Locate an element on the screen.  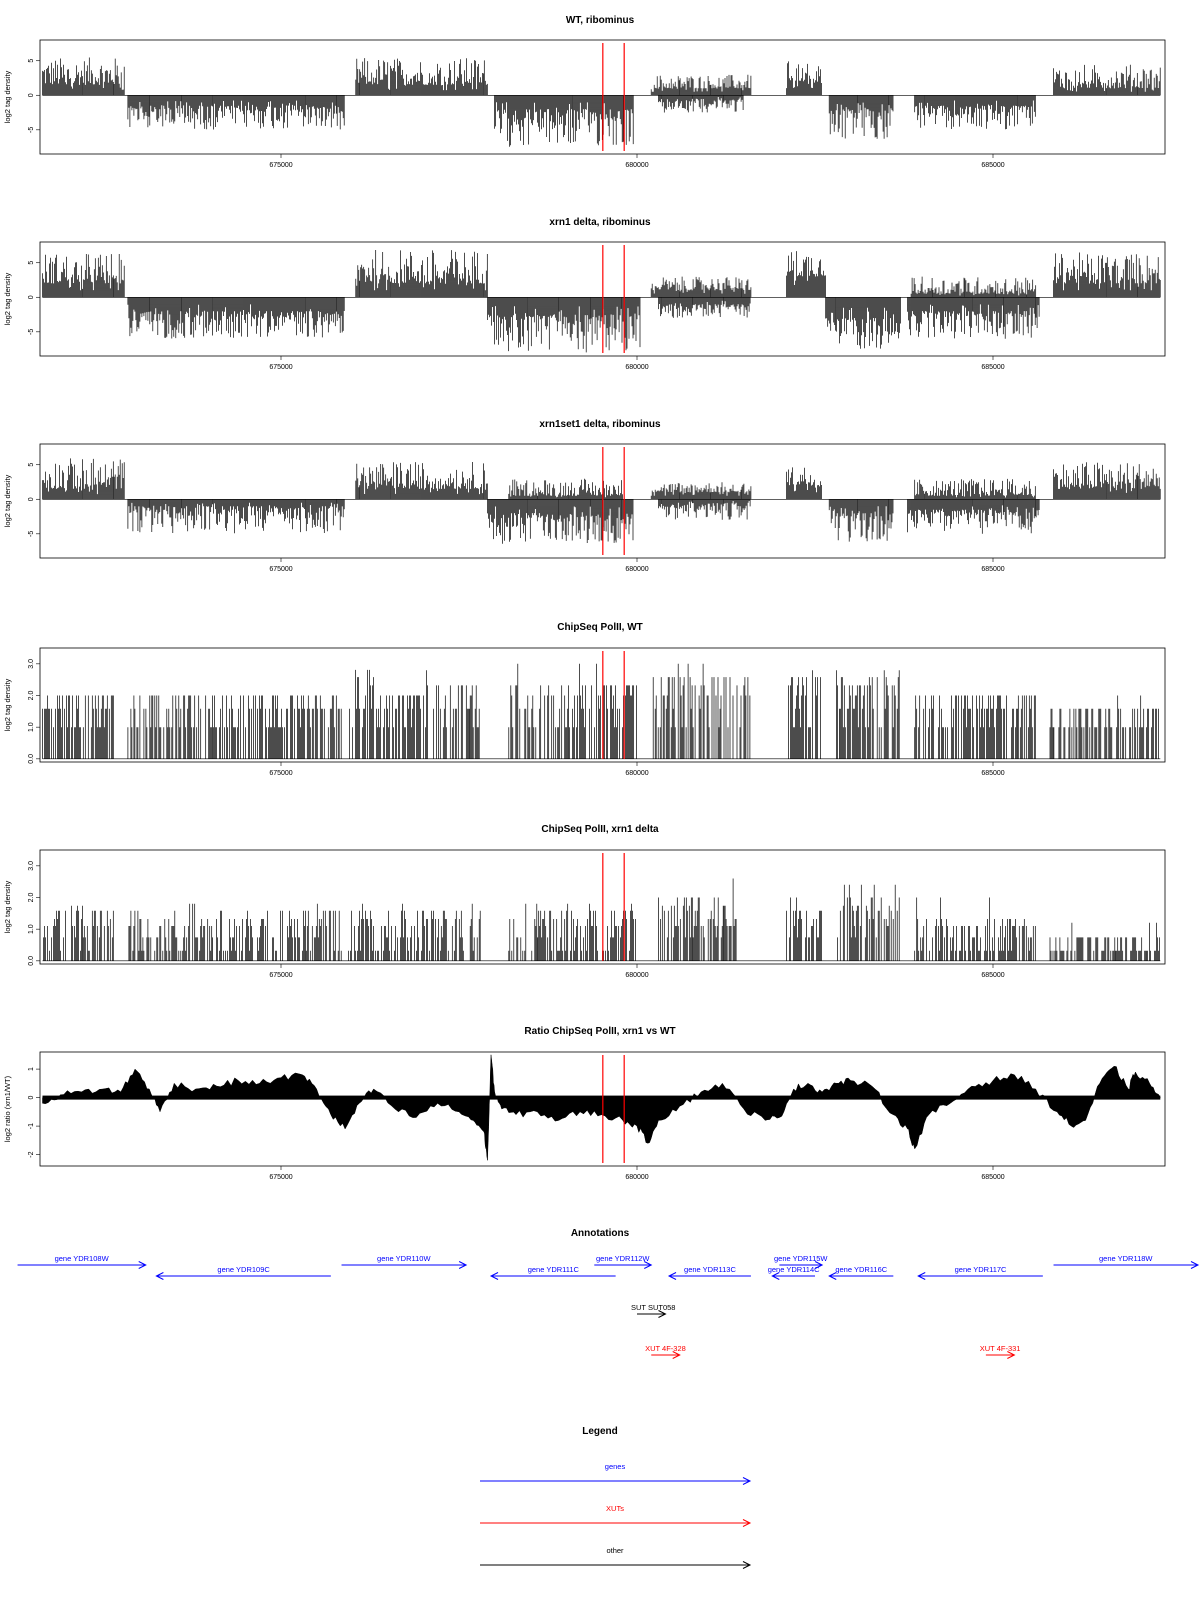
y-axis-label: log2 ratio (xrn1/WT) is located at coordinates (7, 1108).